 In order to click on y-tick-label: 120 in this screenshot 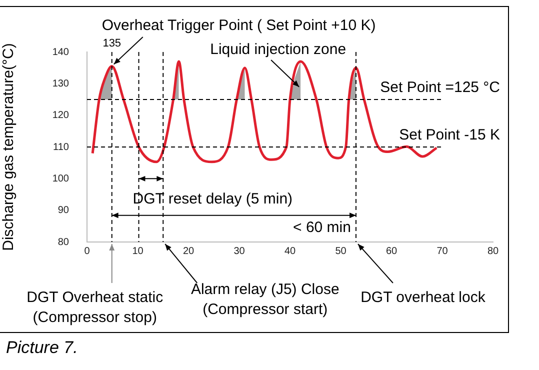, I will do `click(61, 116)`.